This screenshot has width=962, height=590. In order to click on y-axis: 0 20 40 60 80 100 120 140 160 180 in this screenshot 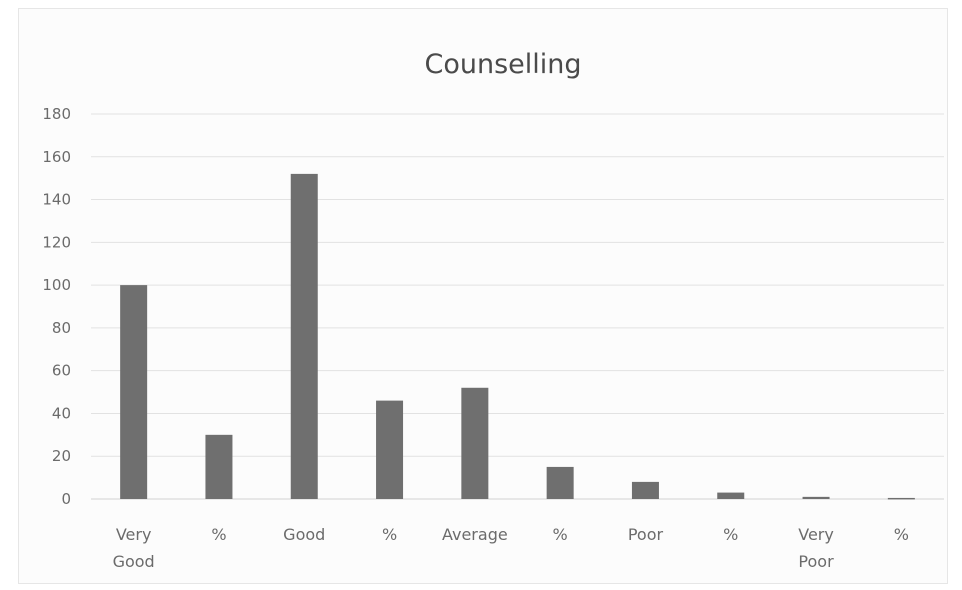, I will do `click(56, 306)`.